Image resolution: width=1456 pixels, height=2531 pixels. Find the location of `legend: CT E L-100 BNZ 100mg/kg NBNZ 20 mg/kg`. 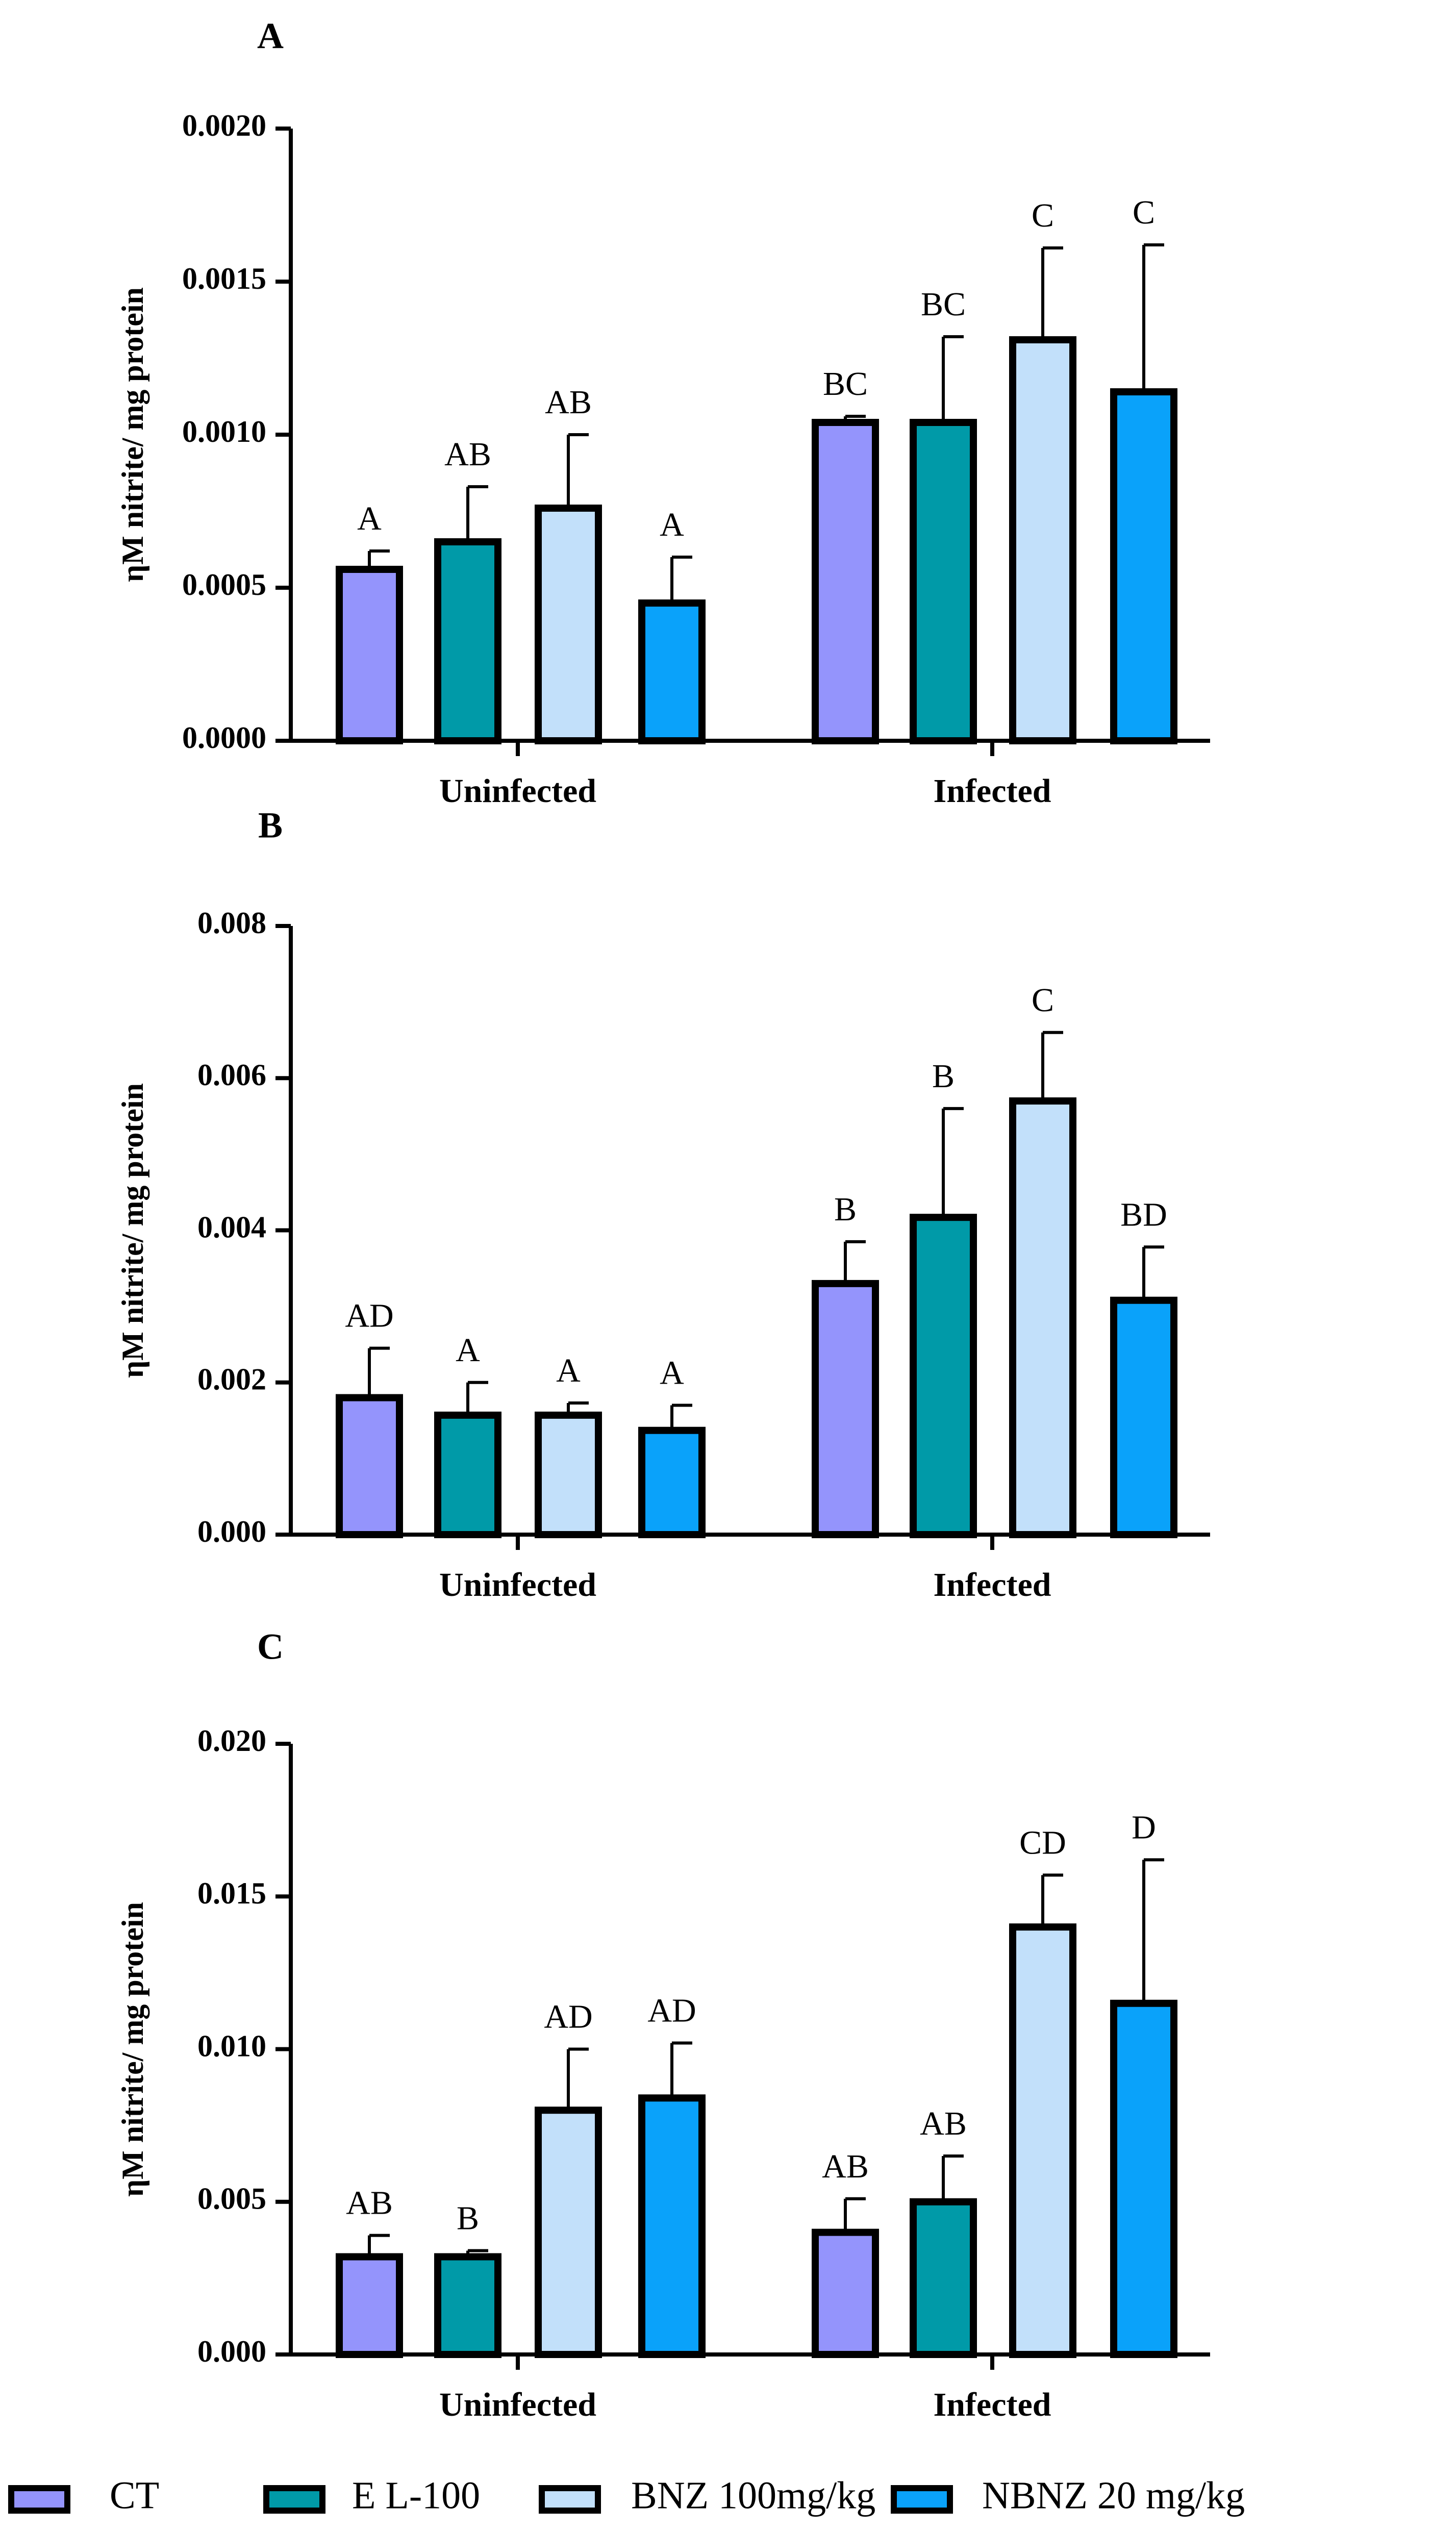

legend: CT E L-100 BNZ 100mg/kg NBNZ 20 mg/kg is located at coordinates (626, 2495).